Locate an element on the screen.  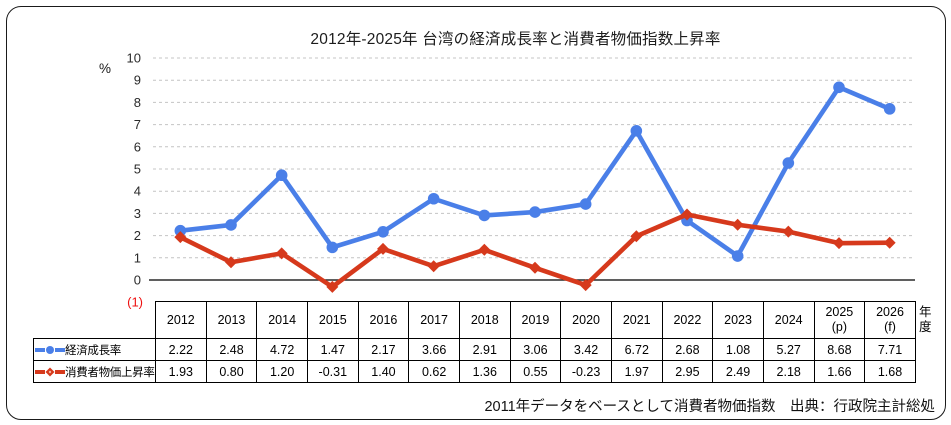
value-cell: 2.68 is located at coordinates (687, 349).